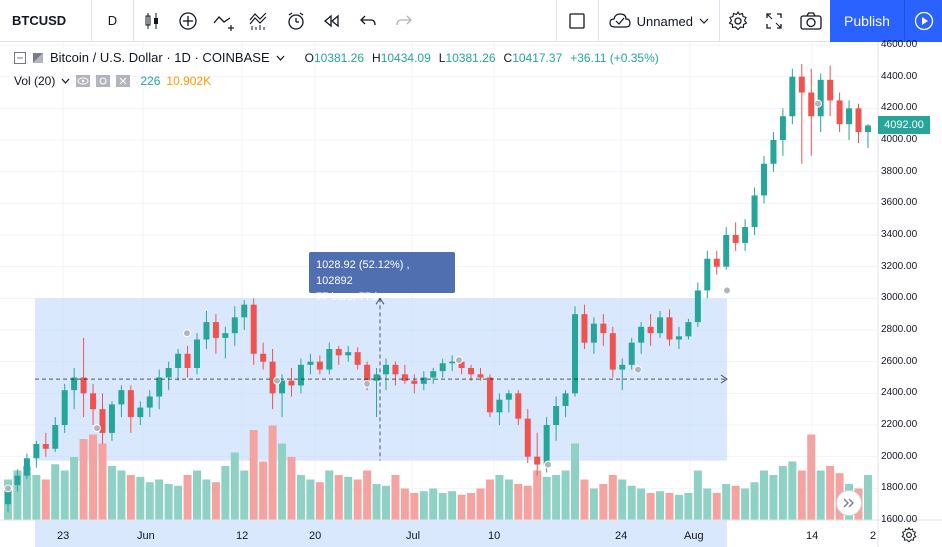  I want to click on change-value: +36.11 (+0.35%), so click(614, 57).